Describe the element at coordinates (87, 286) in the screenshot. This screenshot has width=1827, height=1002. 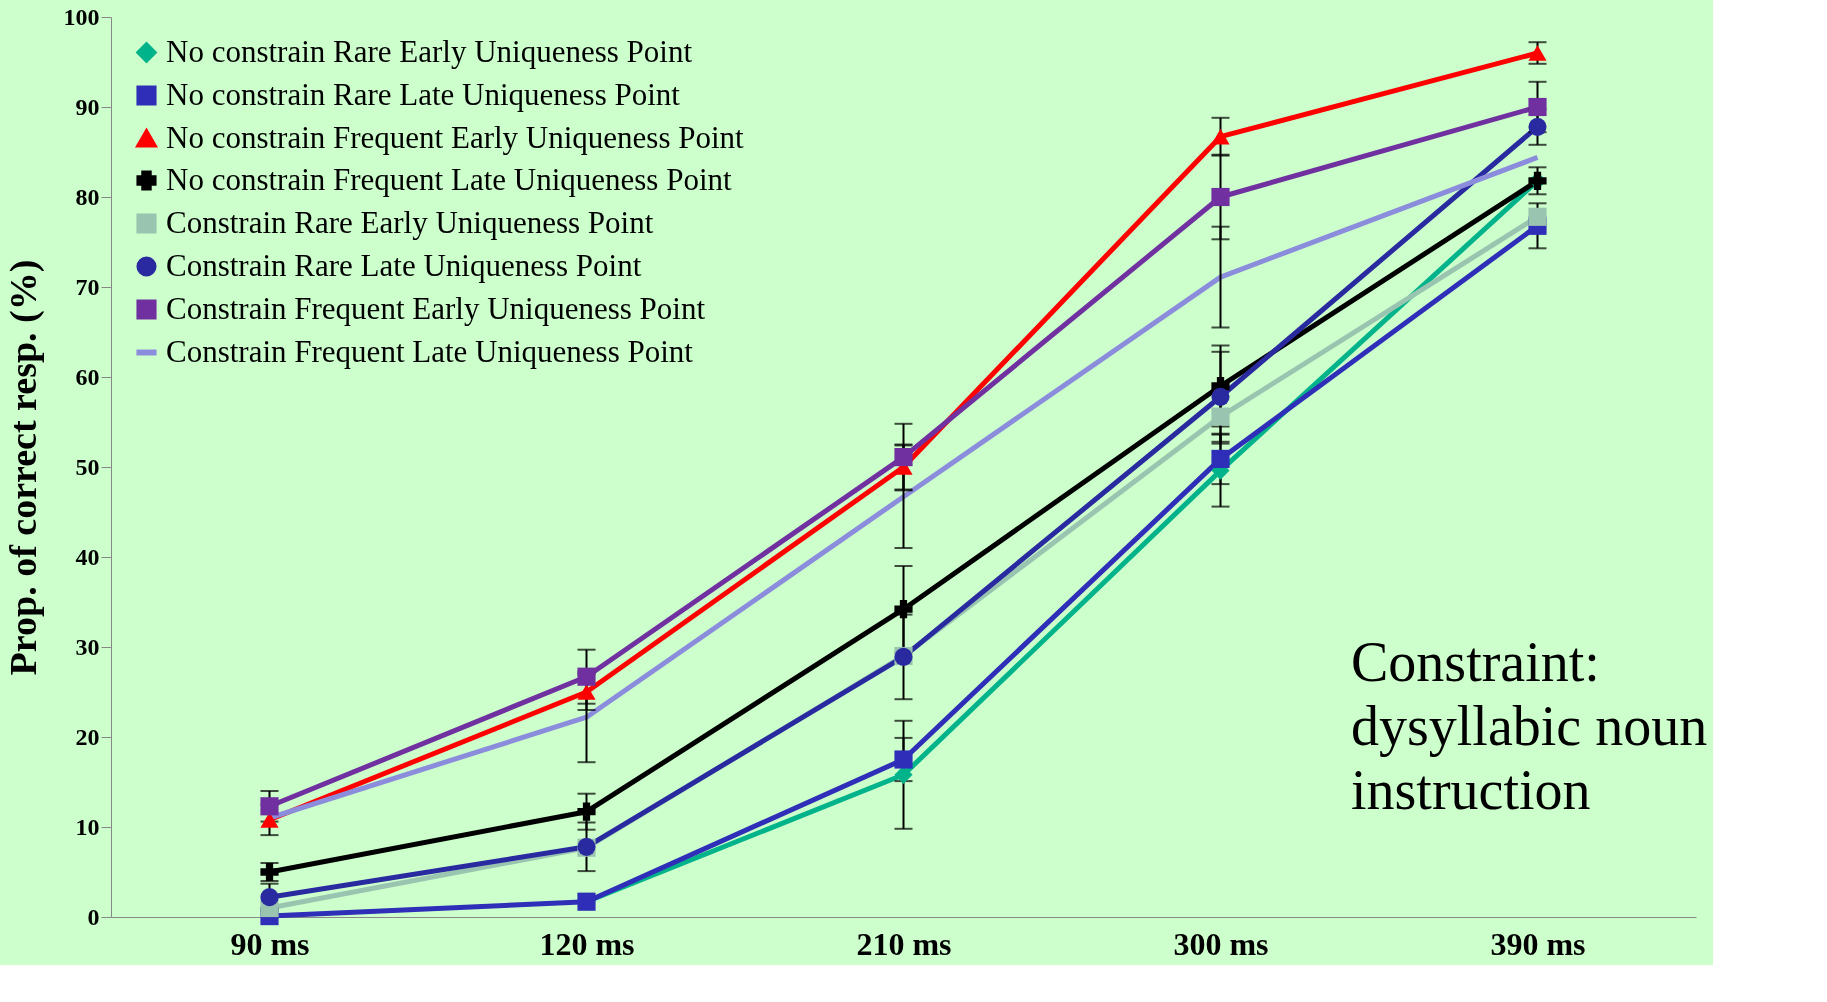
I see `y-tick-label: 70` at that location.